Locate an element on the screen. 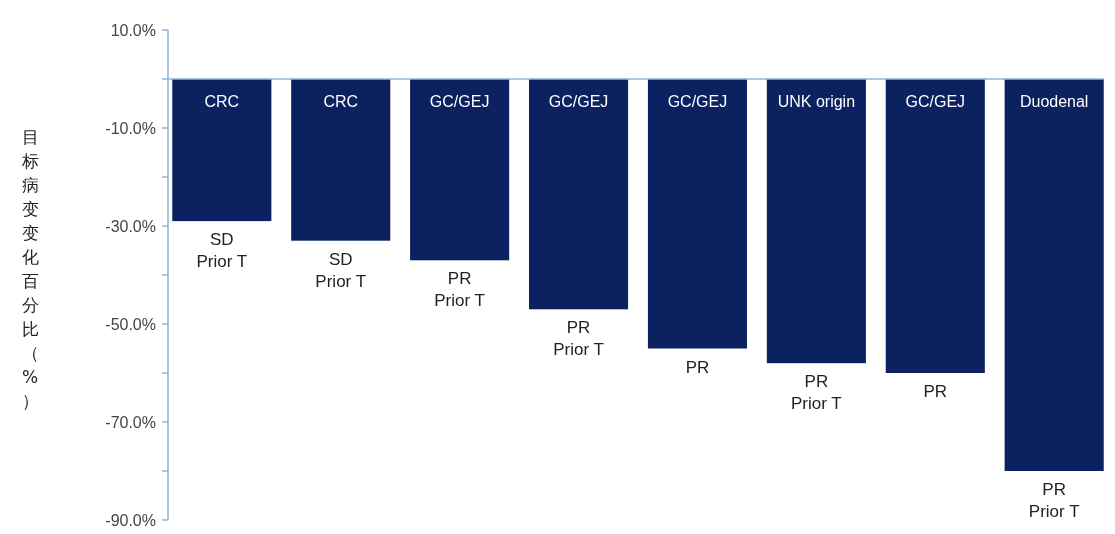 Image resolution: width=1115 pixels, height=534 pixels. y-tick-label: 10.0% is located at coordinates (133, 30).